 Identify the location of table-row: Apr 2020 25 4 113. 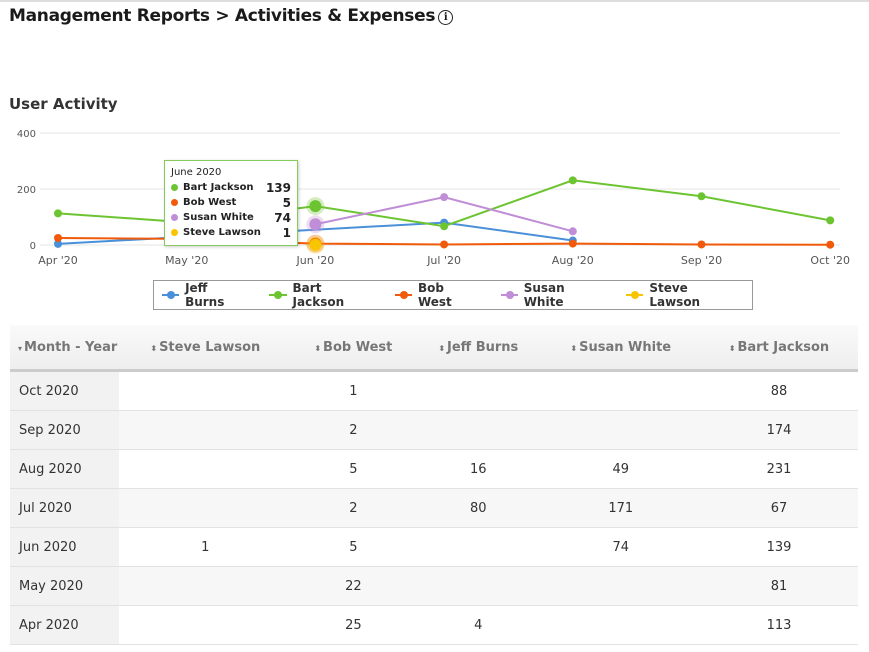
(434, 625).